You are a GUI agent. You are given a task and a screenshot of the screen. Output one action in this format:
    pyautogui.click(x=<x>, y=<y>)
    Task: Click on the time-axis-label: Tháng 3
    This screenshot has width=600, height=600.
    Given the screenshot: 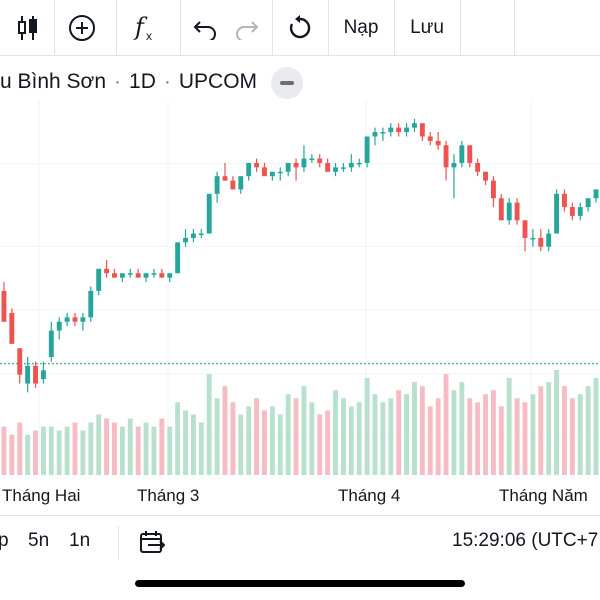 What is the action you would take?
    pyautogui.click(x=168, y=495)
    